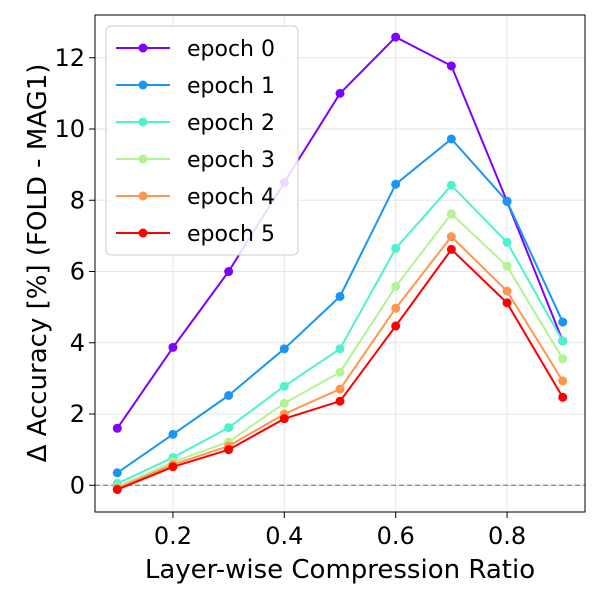 The image size is (600, 600). What do you see at coordinates (38, 263) in the screenshot?
I see `y-axis-label: Δ Accuracy [%] (FOLD - MAG1)` at bounding box center [38, 263].